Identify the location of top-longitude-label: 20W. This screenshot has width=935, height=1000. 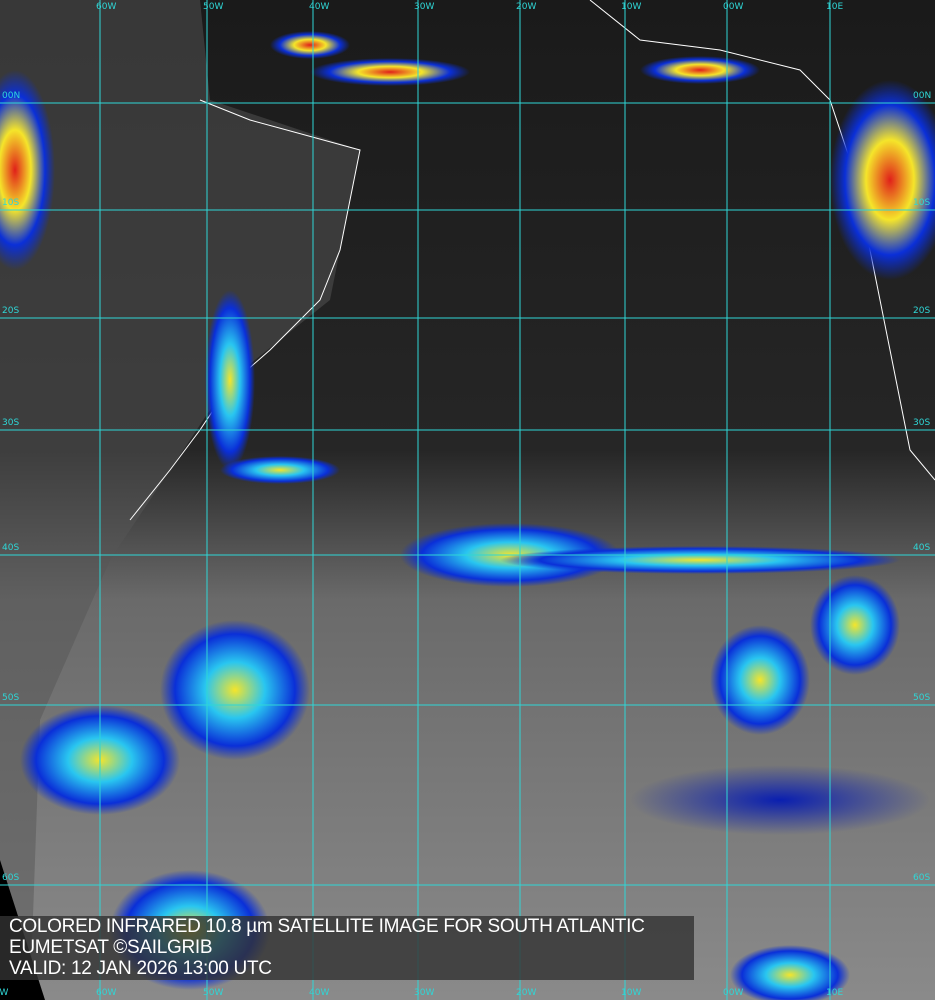
(526, 7).